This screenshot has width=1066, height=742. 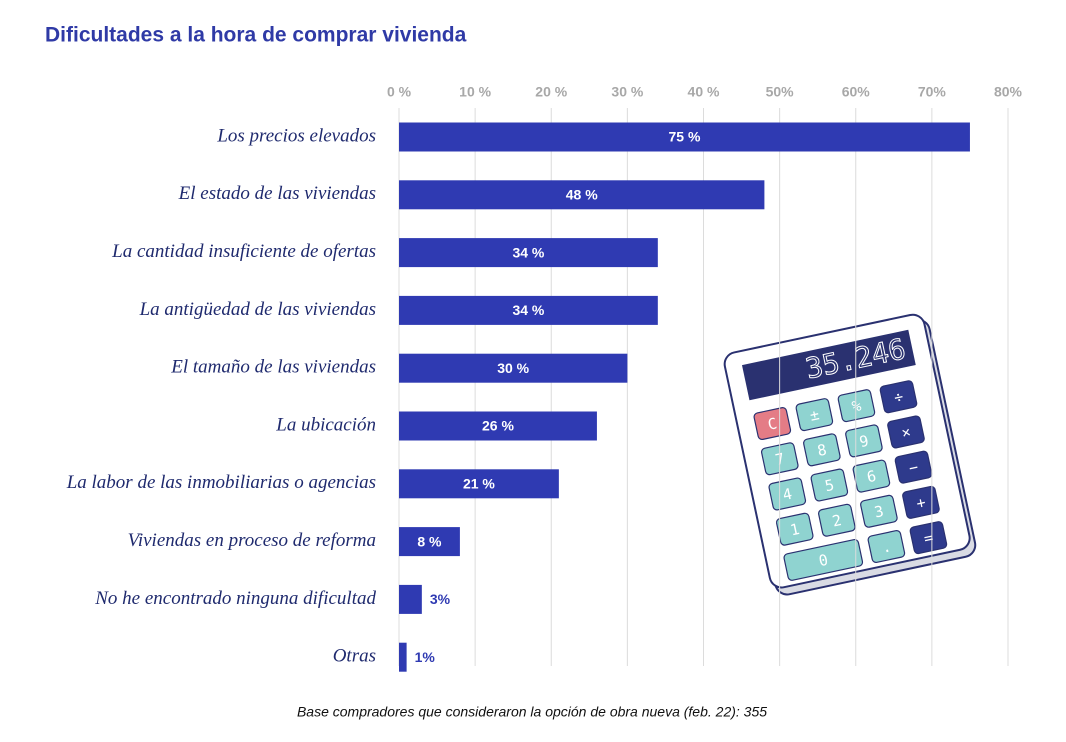 I want to click on value-label: 26 %, so click(x=498, y=426).